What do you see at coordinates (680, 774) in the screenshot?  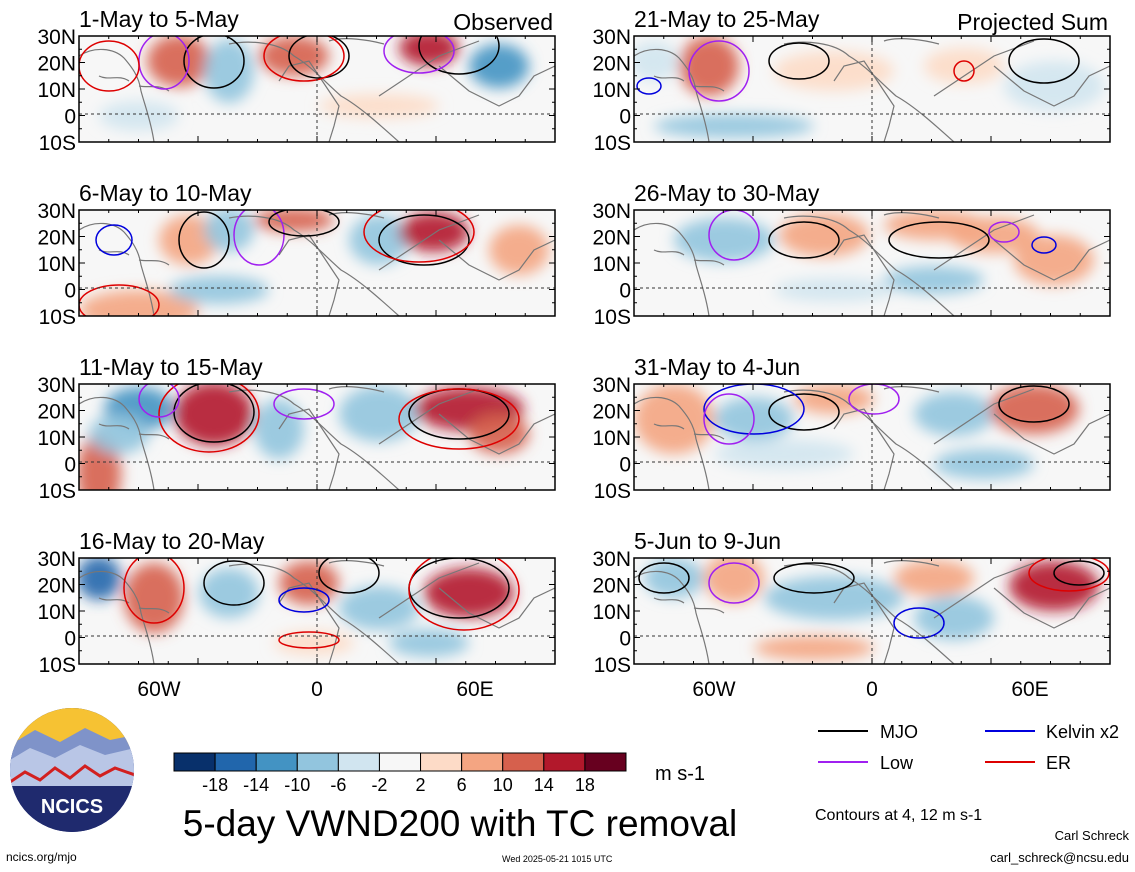 I see `colorbar-unit: m s-1` at bounding box center [680, 774].